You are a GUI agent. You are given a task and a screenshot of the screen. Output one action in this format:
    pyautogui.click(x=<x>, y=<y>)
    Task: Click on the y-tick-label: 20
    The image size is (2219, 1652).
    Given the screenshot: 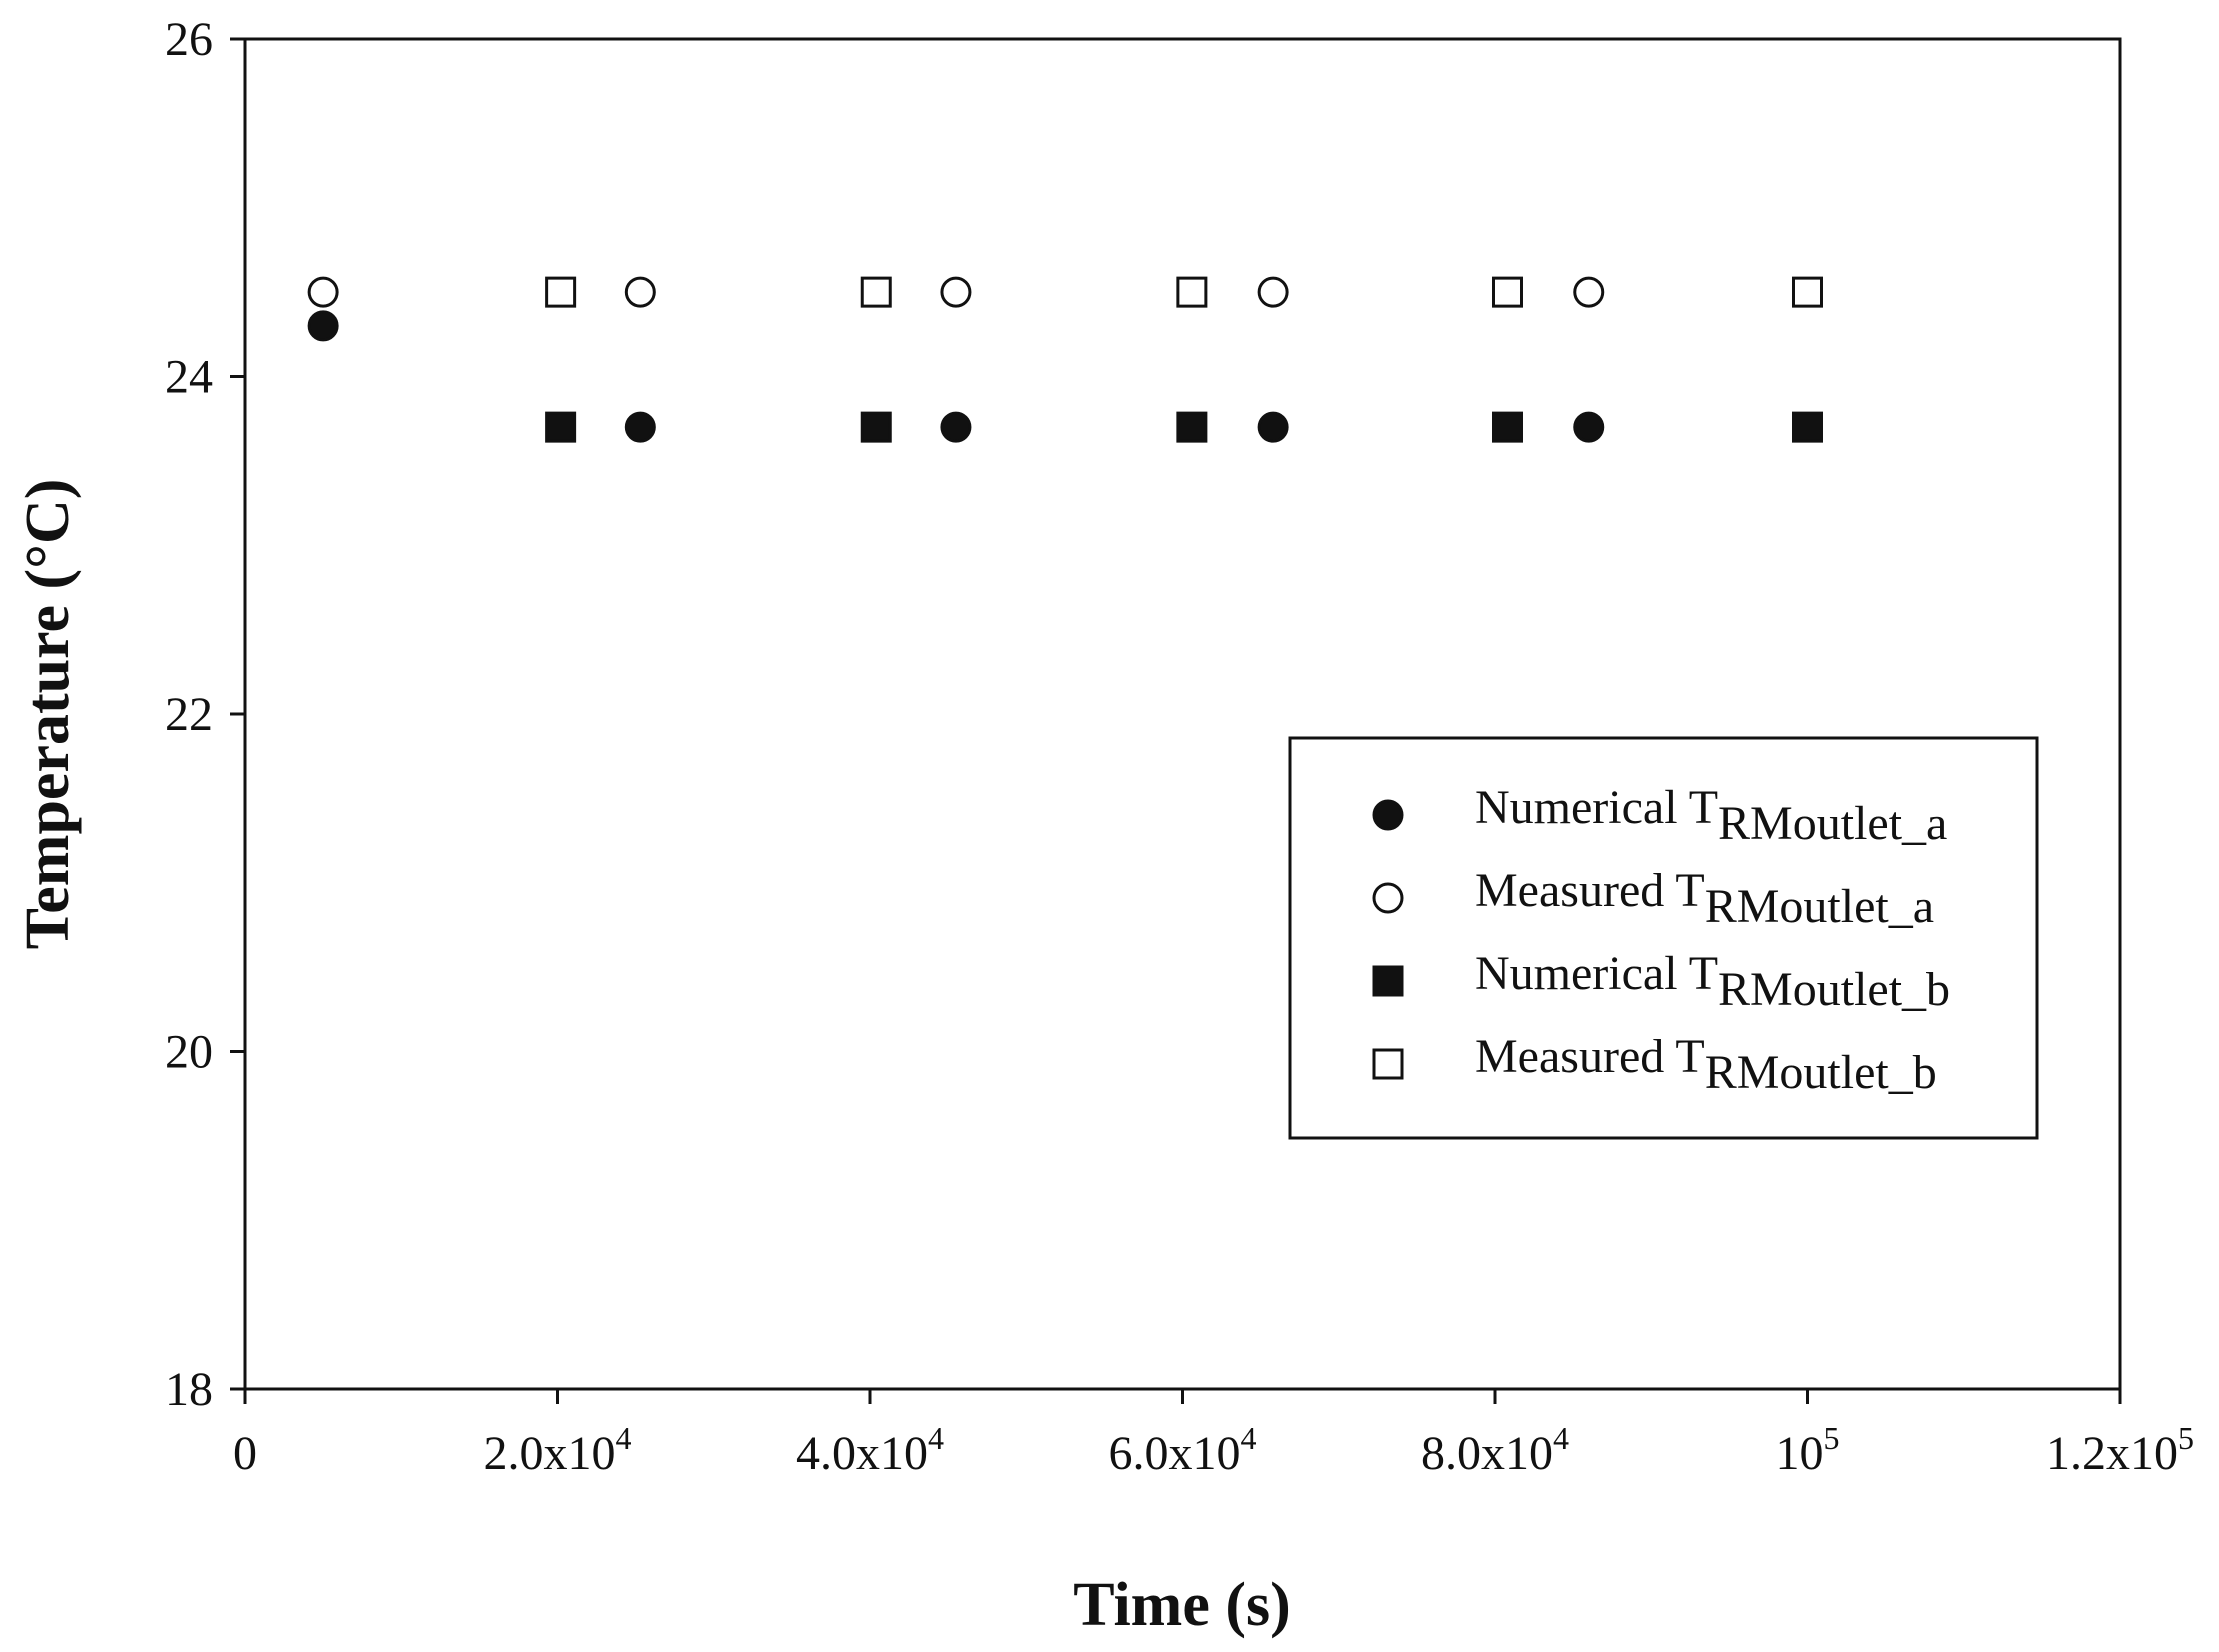 What is the action you would take?
    pyautogui.click(x=189, y=1052)
    